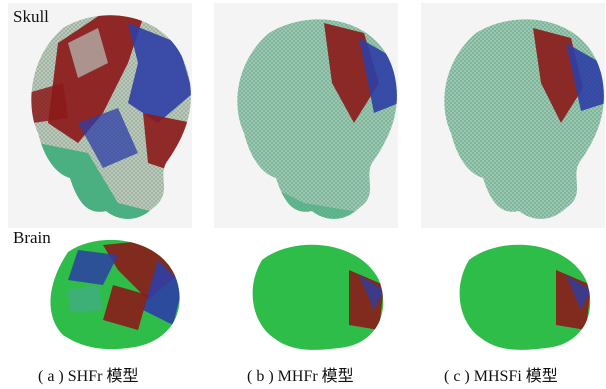 The width and height of the screenshot is (606, 389). I want to click on panel-a-brain: Brain, so click(100, 292).